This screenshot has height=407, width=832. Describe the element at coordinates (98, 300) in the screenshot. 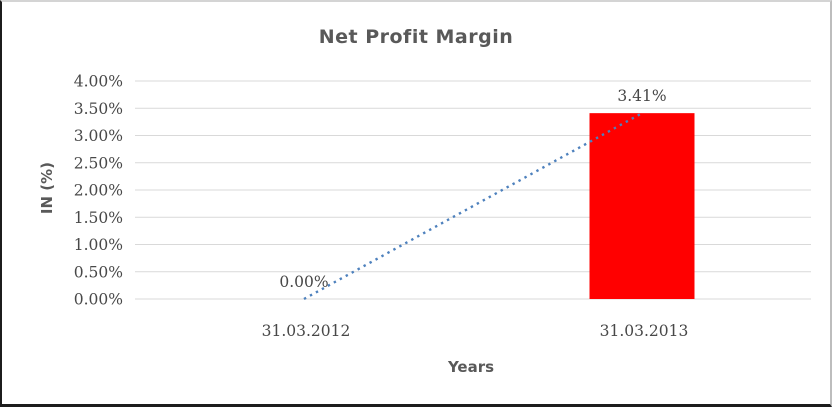

I see `y-tick-label: 0.00%` at that location.